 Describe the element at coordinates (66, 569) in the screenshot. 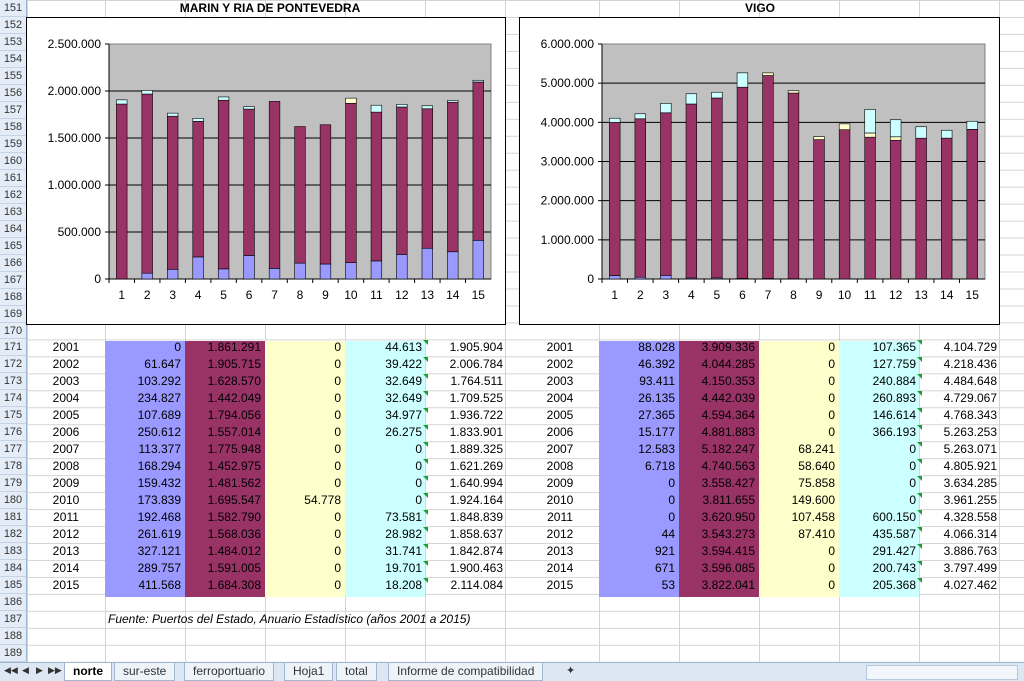

I see `table-left-cell: 2014` at that location.